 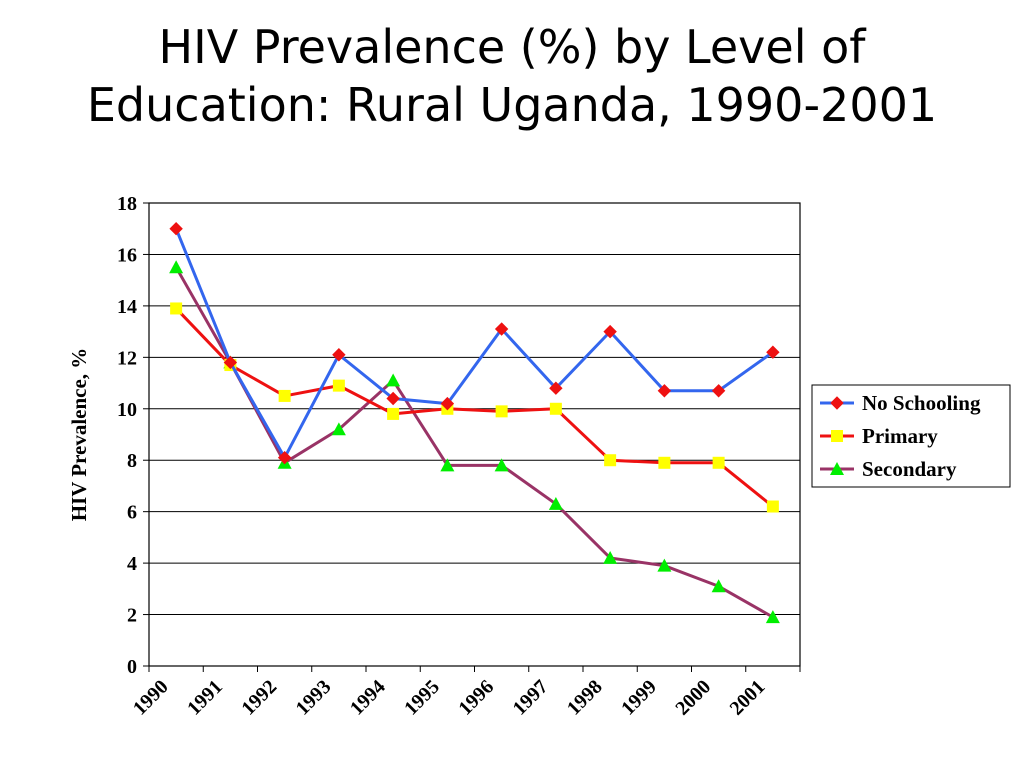 I want to click on legend-item: Secondary, so click(x=888, y=469).